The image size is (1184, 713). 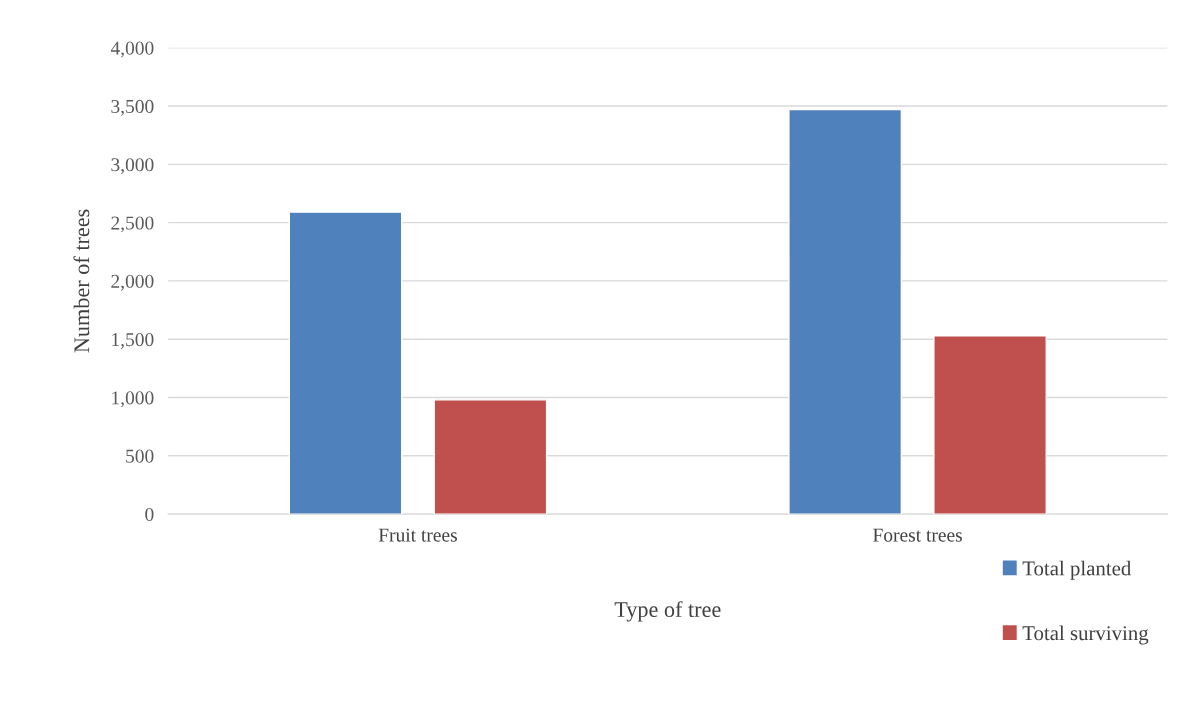 What do you see at coordinates (133, 399) in the screenshot?
I see `y-tick-label: 1,000` at bounding box center [133, 399].